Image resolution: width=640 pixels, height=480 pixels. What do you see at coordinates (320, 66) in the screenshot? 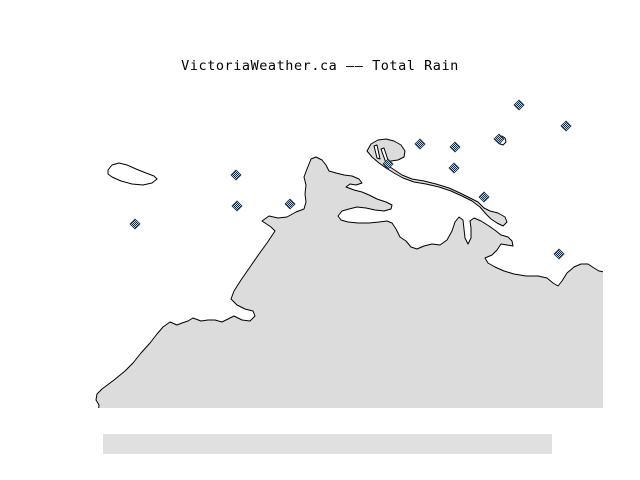
I see `map-title: VictoriaWeather.ca —— Total Rain` at bounding box center [320, 66].